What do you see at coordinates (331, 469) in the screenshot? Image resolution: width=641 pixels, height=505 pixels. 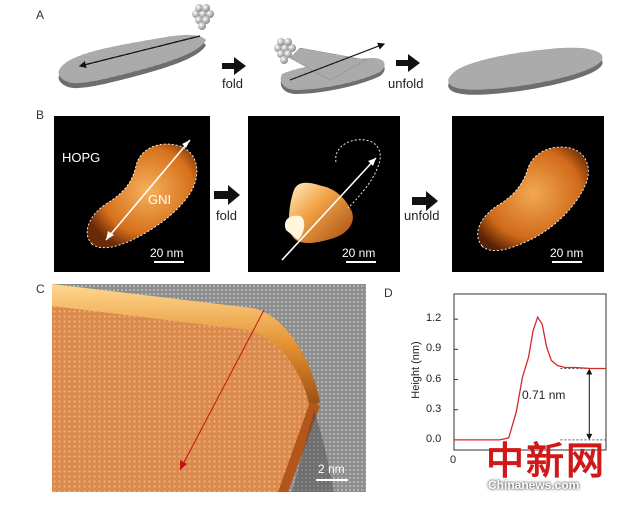 I see `scale-bar-label-c: 2 nm` at bounding box center [331, 469].